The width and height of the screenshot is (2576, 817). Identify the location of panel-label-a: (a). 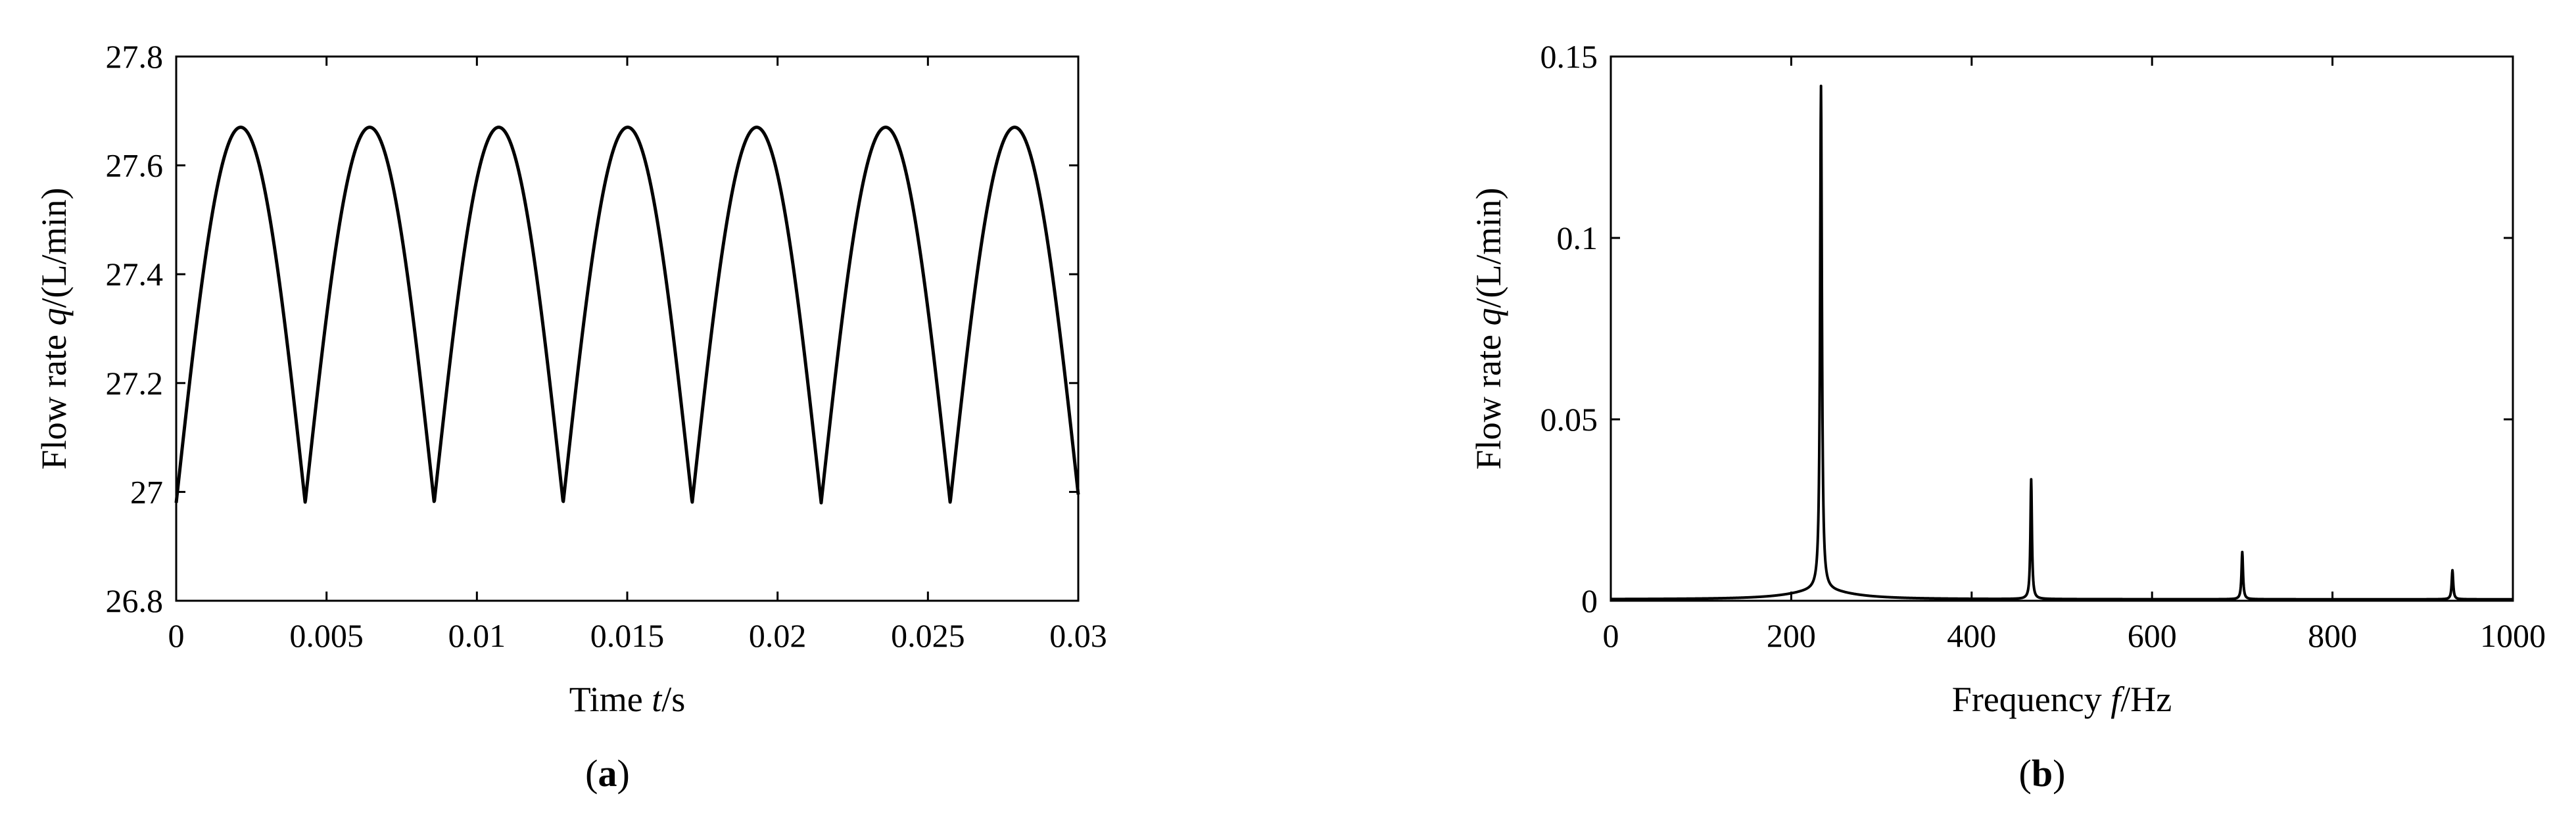
(608, 774).